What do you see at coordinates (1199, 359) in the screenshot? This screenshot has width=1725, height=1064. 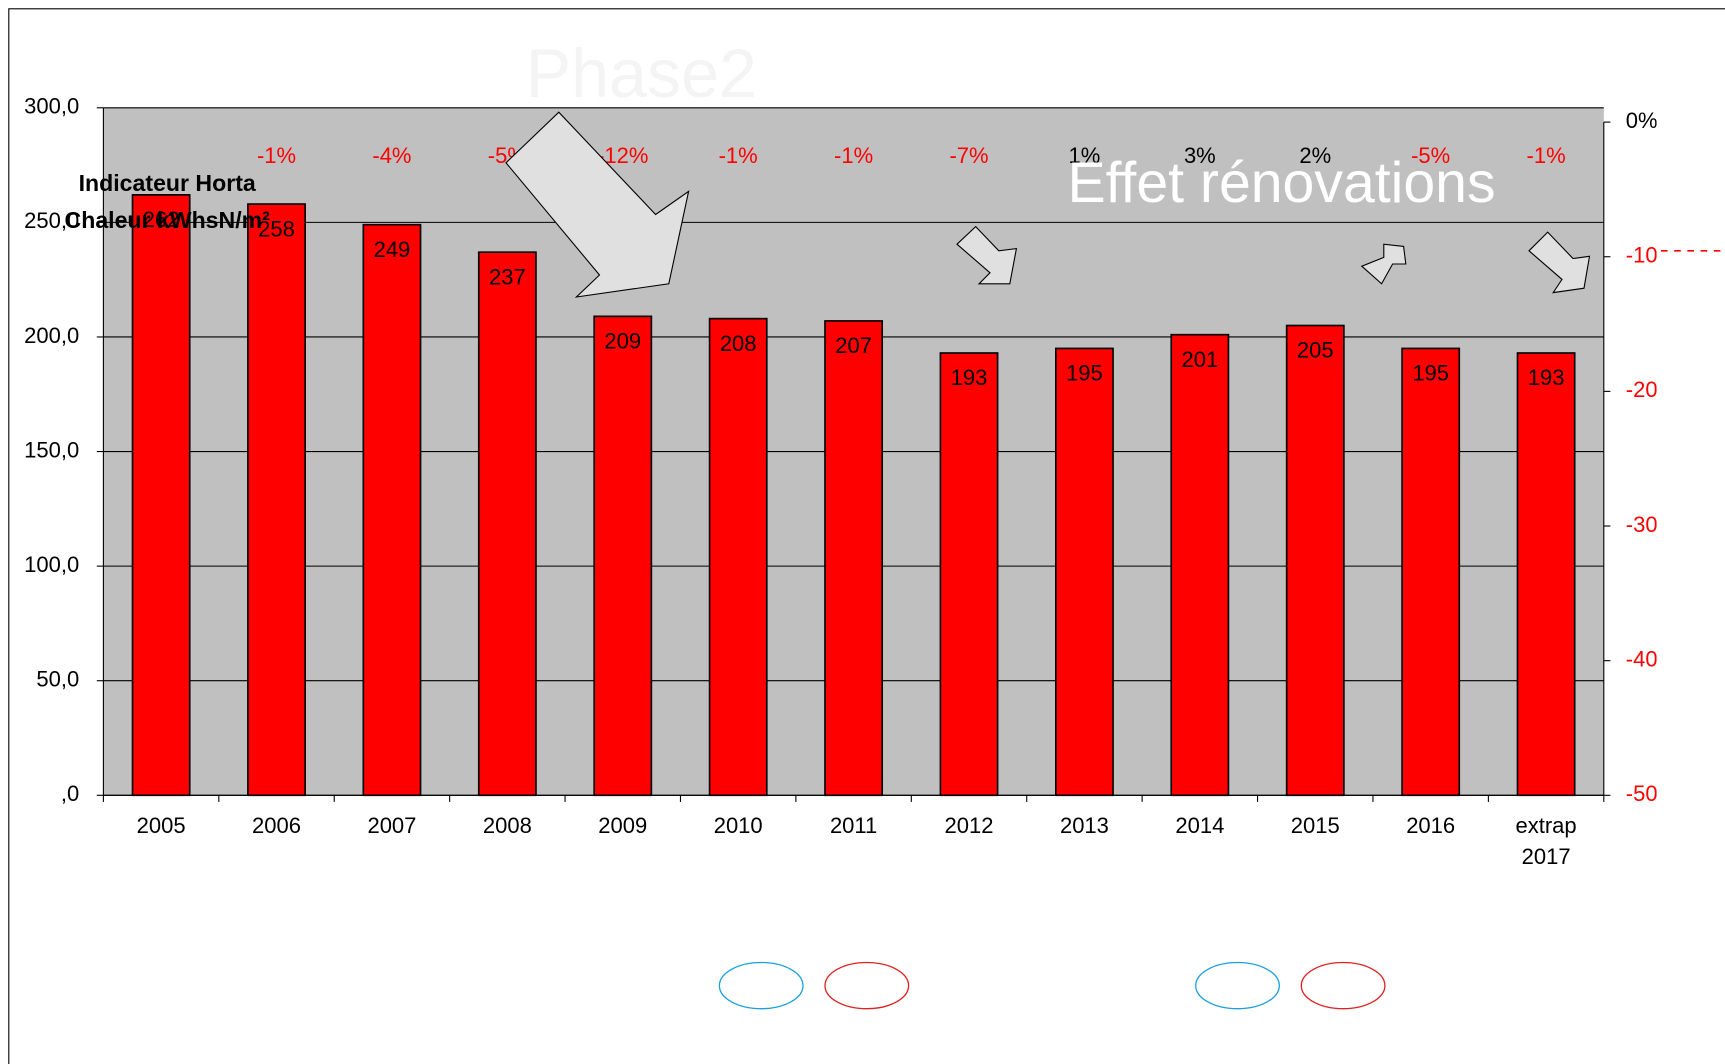 I see `value-label: 201` at bounding box center [1199, 359].